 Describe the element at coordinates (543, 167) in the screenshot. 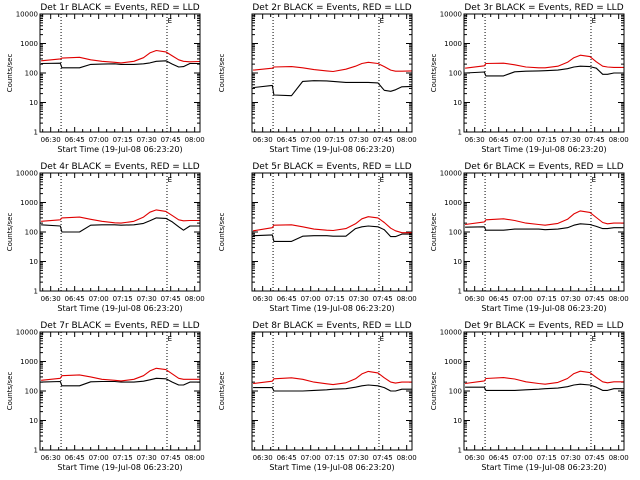

I see `plot-title: Det 6r BLACK = Events, RED = LLD` at that location.